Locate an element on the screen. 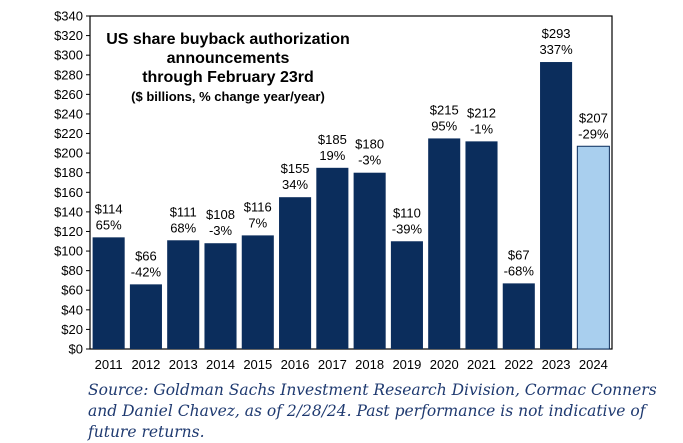  bar-2016 is located at coordinates (295, 273).